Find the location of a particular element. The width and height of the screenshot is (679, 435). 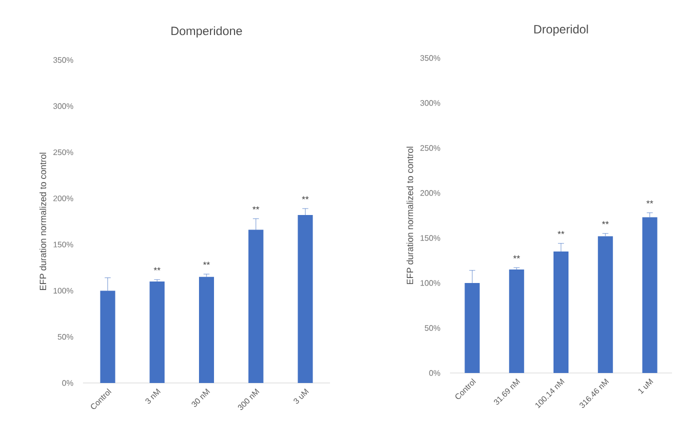

x-tick-label: 1 uM is located at coordinates (646, 386).